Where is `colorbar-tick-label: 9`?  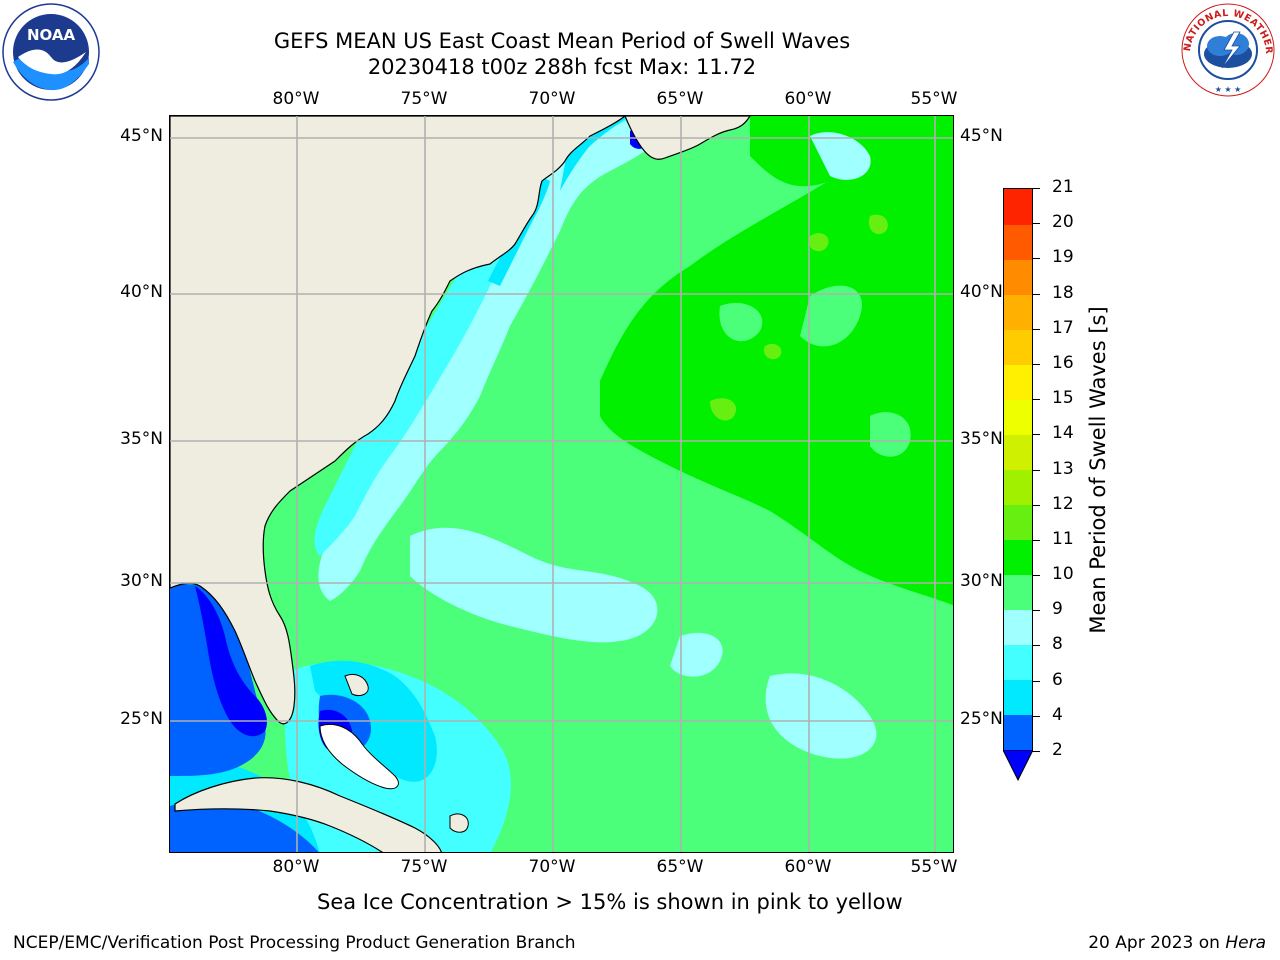
colorbar-tick-label: 9 is located at coordinates (1057, 609).